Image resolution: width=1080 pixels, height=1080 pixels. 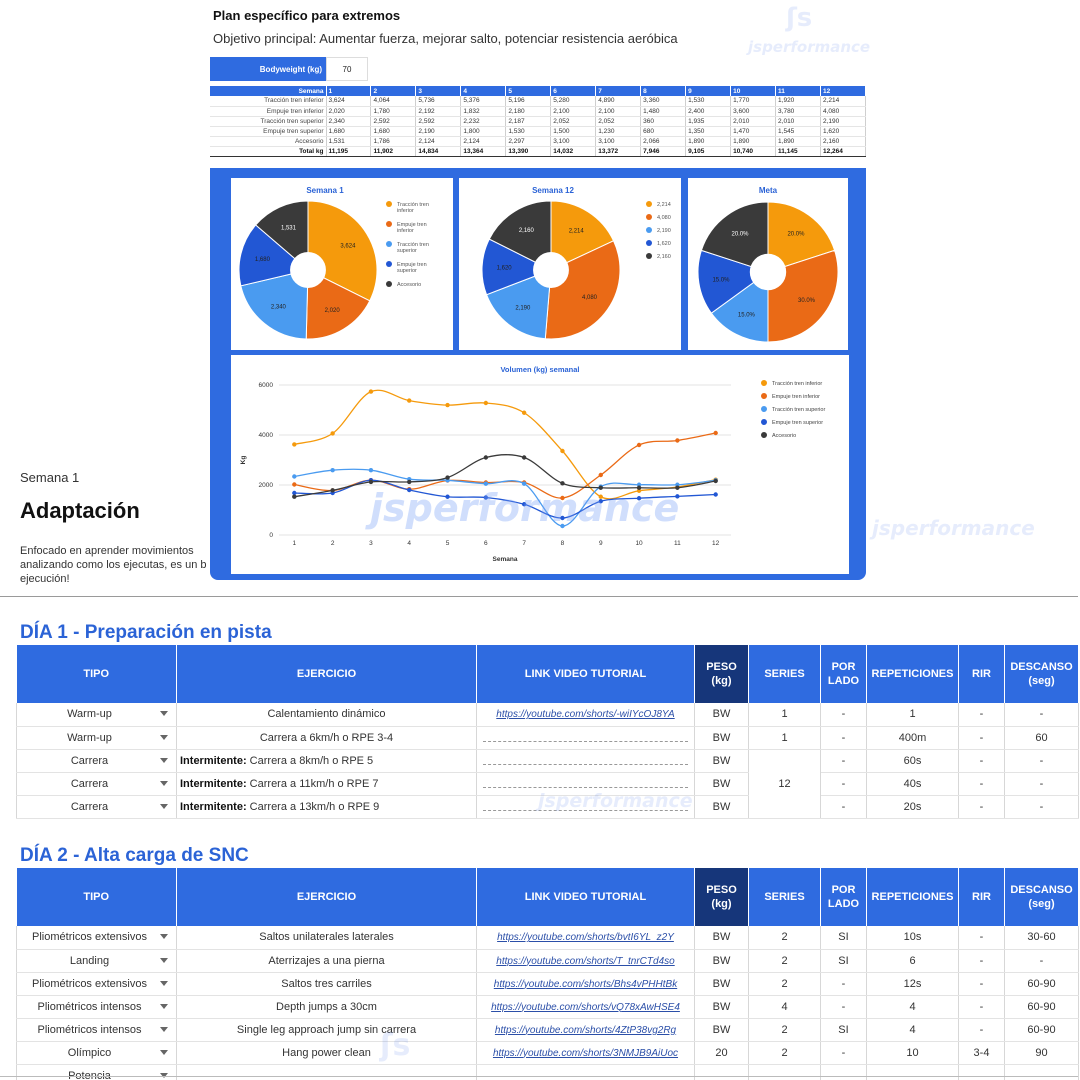 What do you see at coordinates (663, 111) in the screenshot?
I see `volume-cell: 1,480` at bounding box center [663, 111].